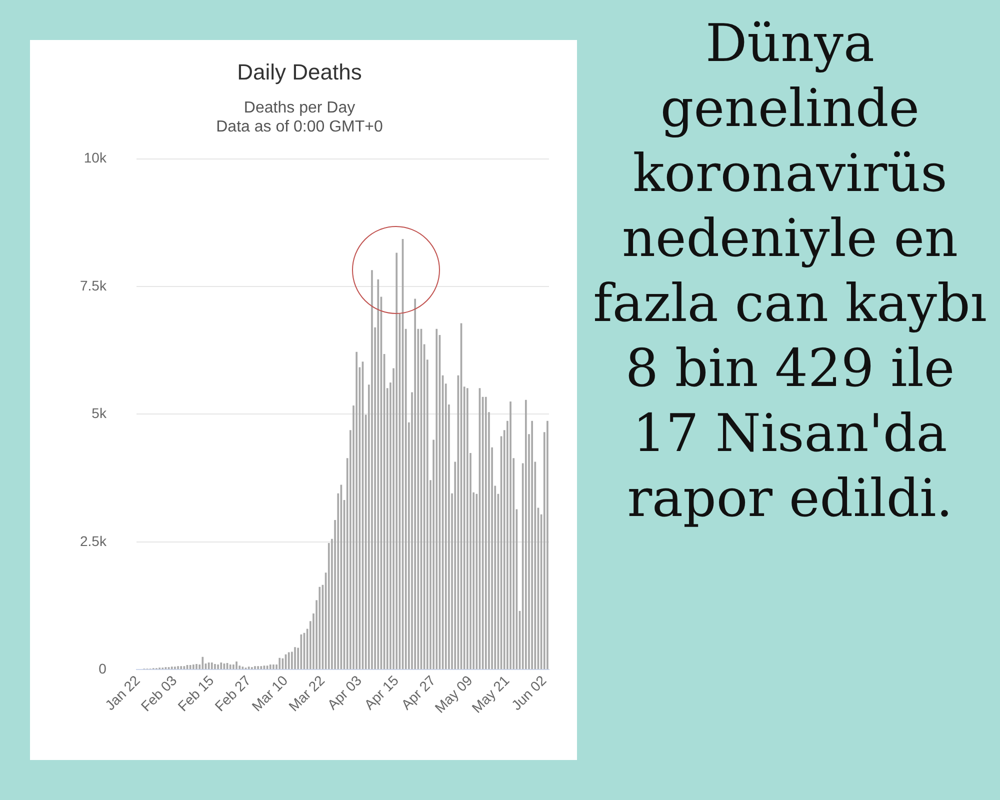  Describe the element at coordinates (529, 693) in the screenshot. I see `x-tick-label: Jun 02` at that location.